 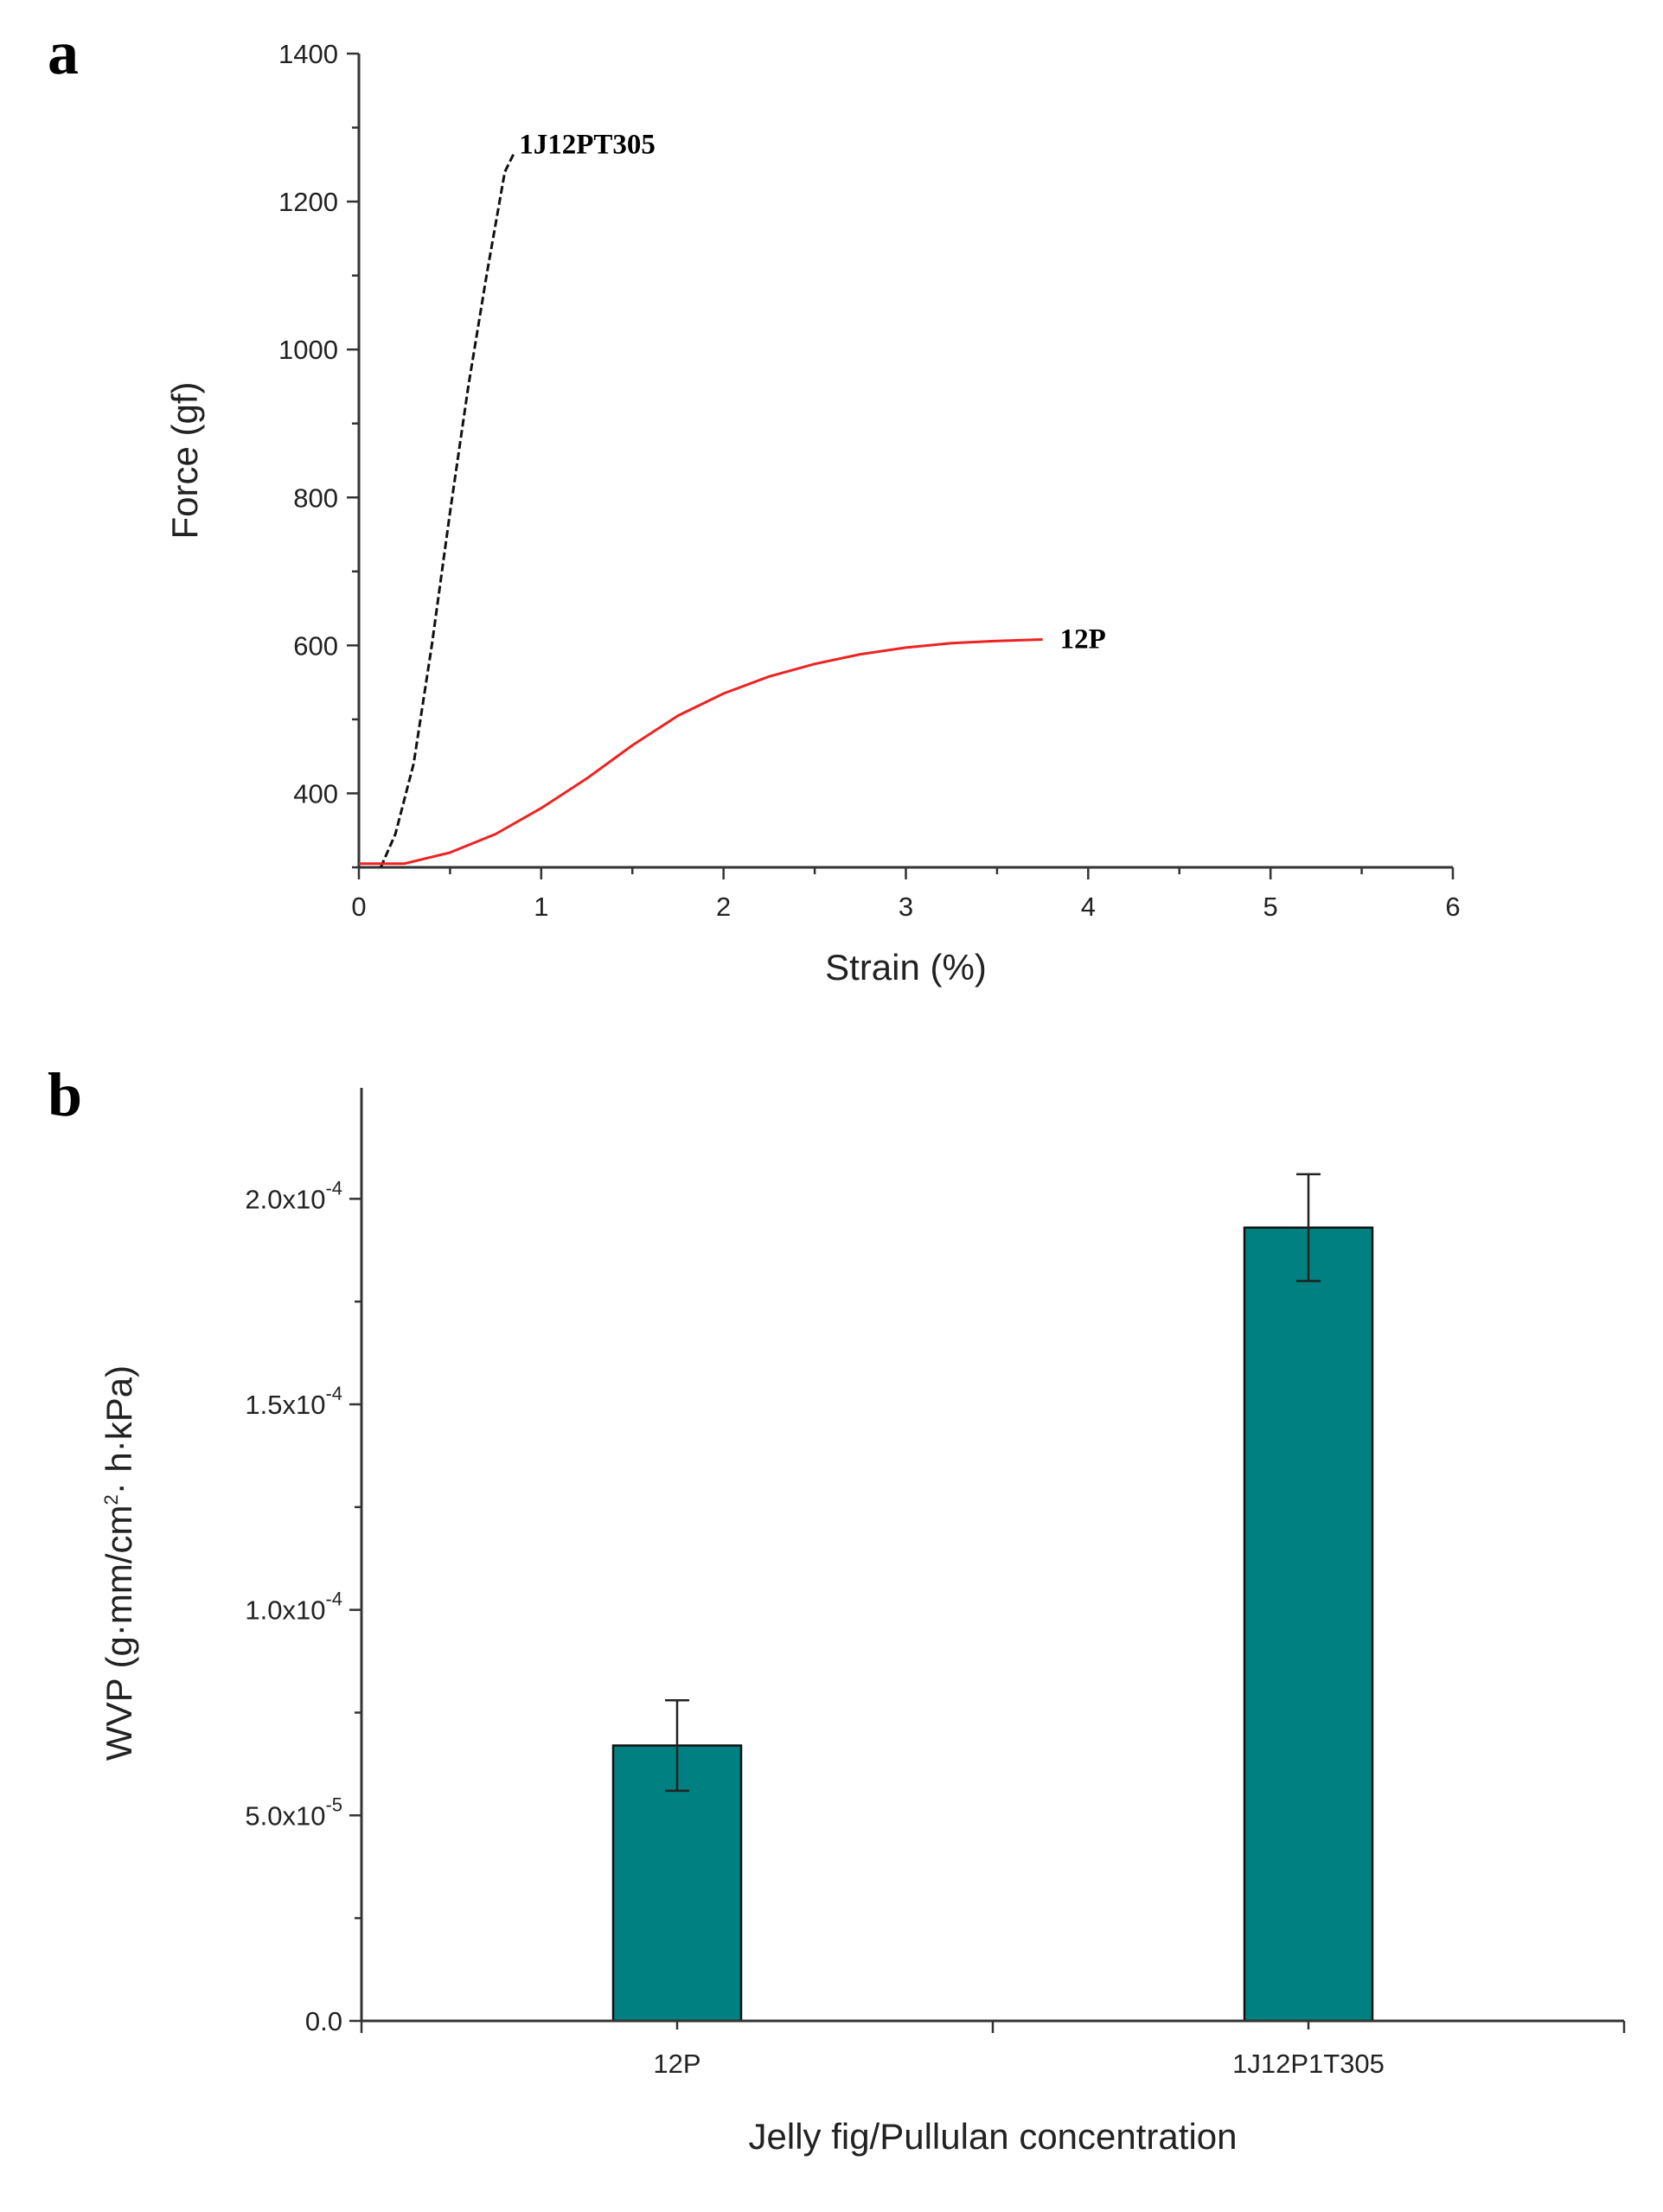 What do you see at coordinates (315, 793) in the screenshot?
I see `panel-a-y-tick-label: 400` at bounding box center [315, 793].